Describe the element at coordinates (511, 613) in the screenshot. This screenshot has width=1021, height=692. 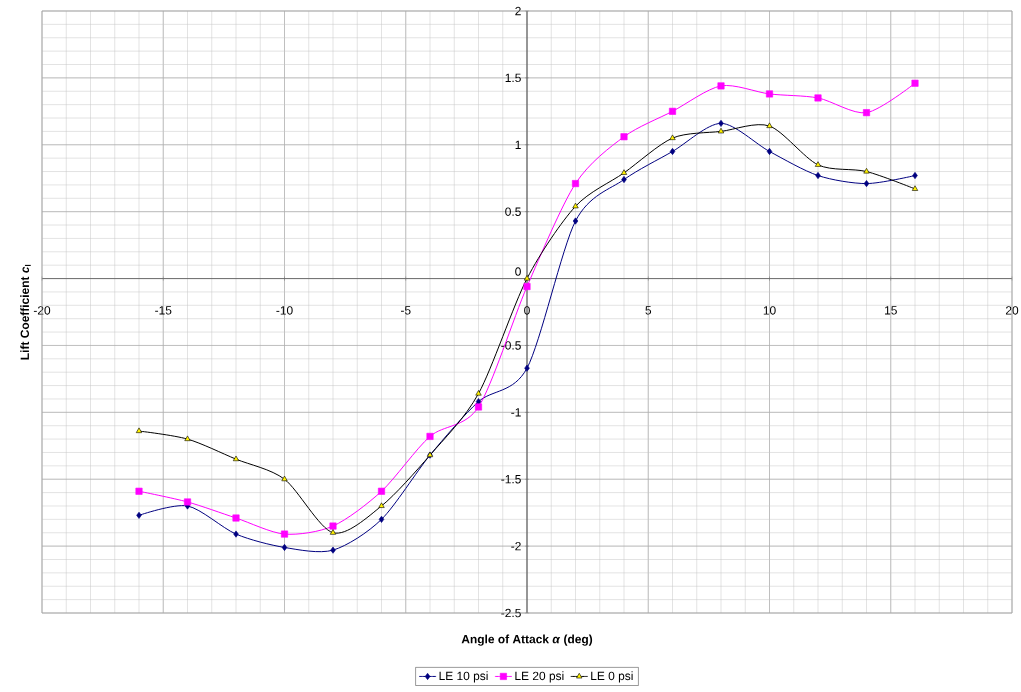
I see `y-tick-label: -2.5` at that location.